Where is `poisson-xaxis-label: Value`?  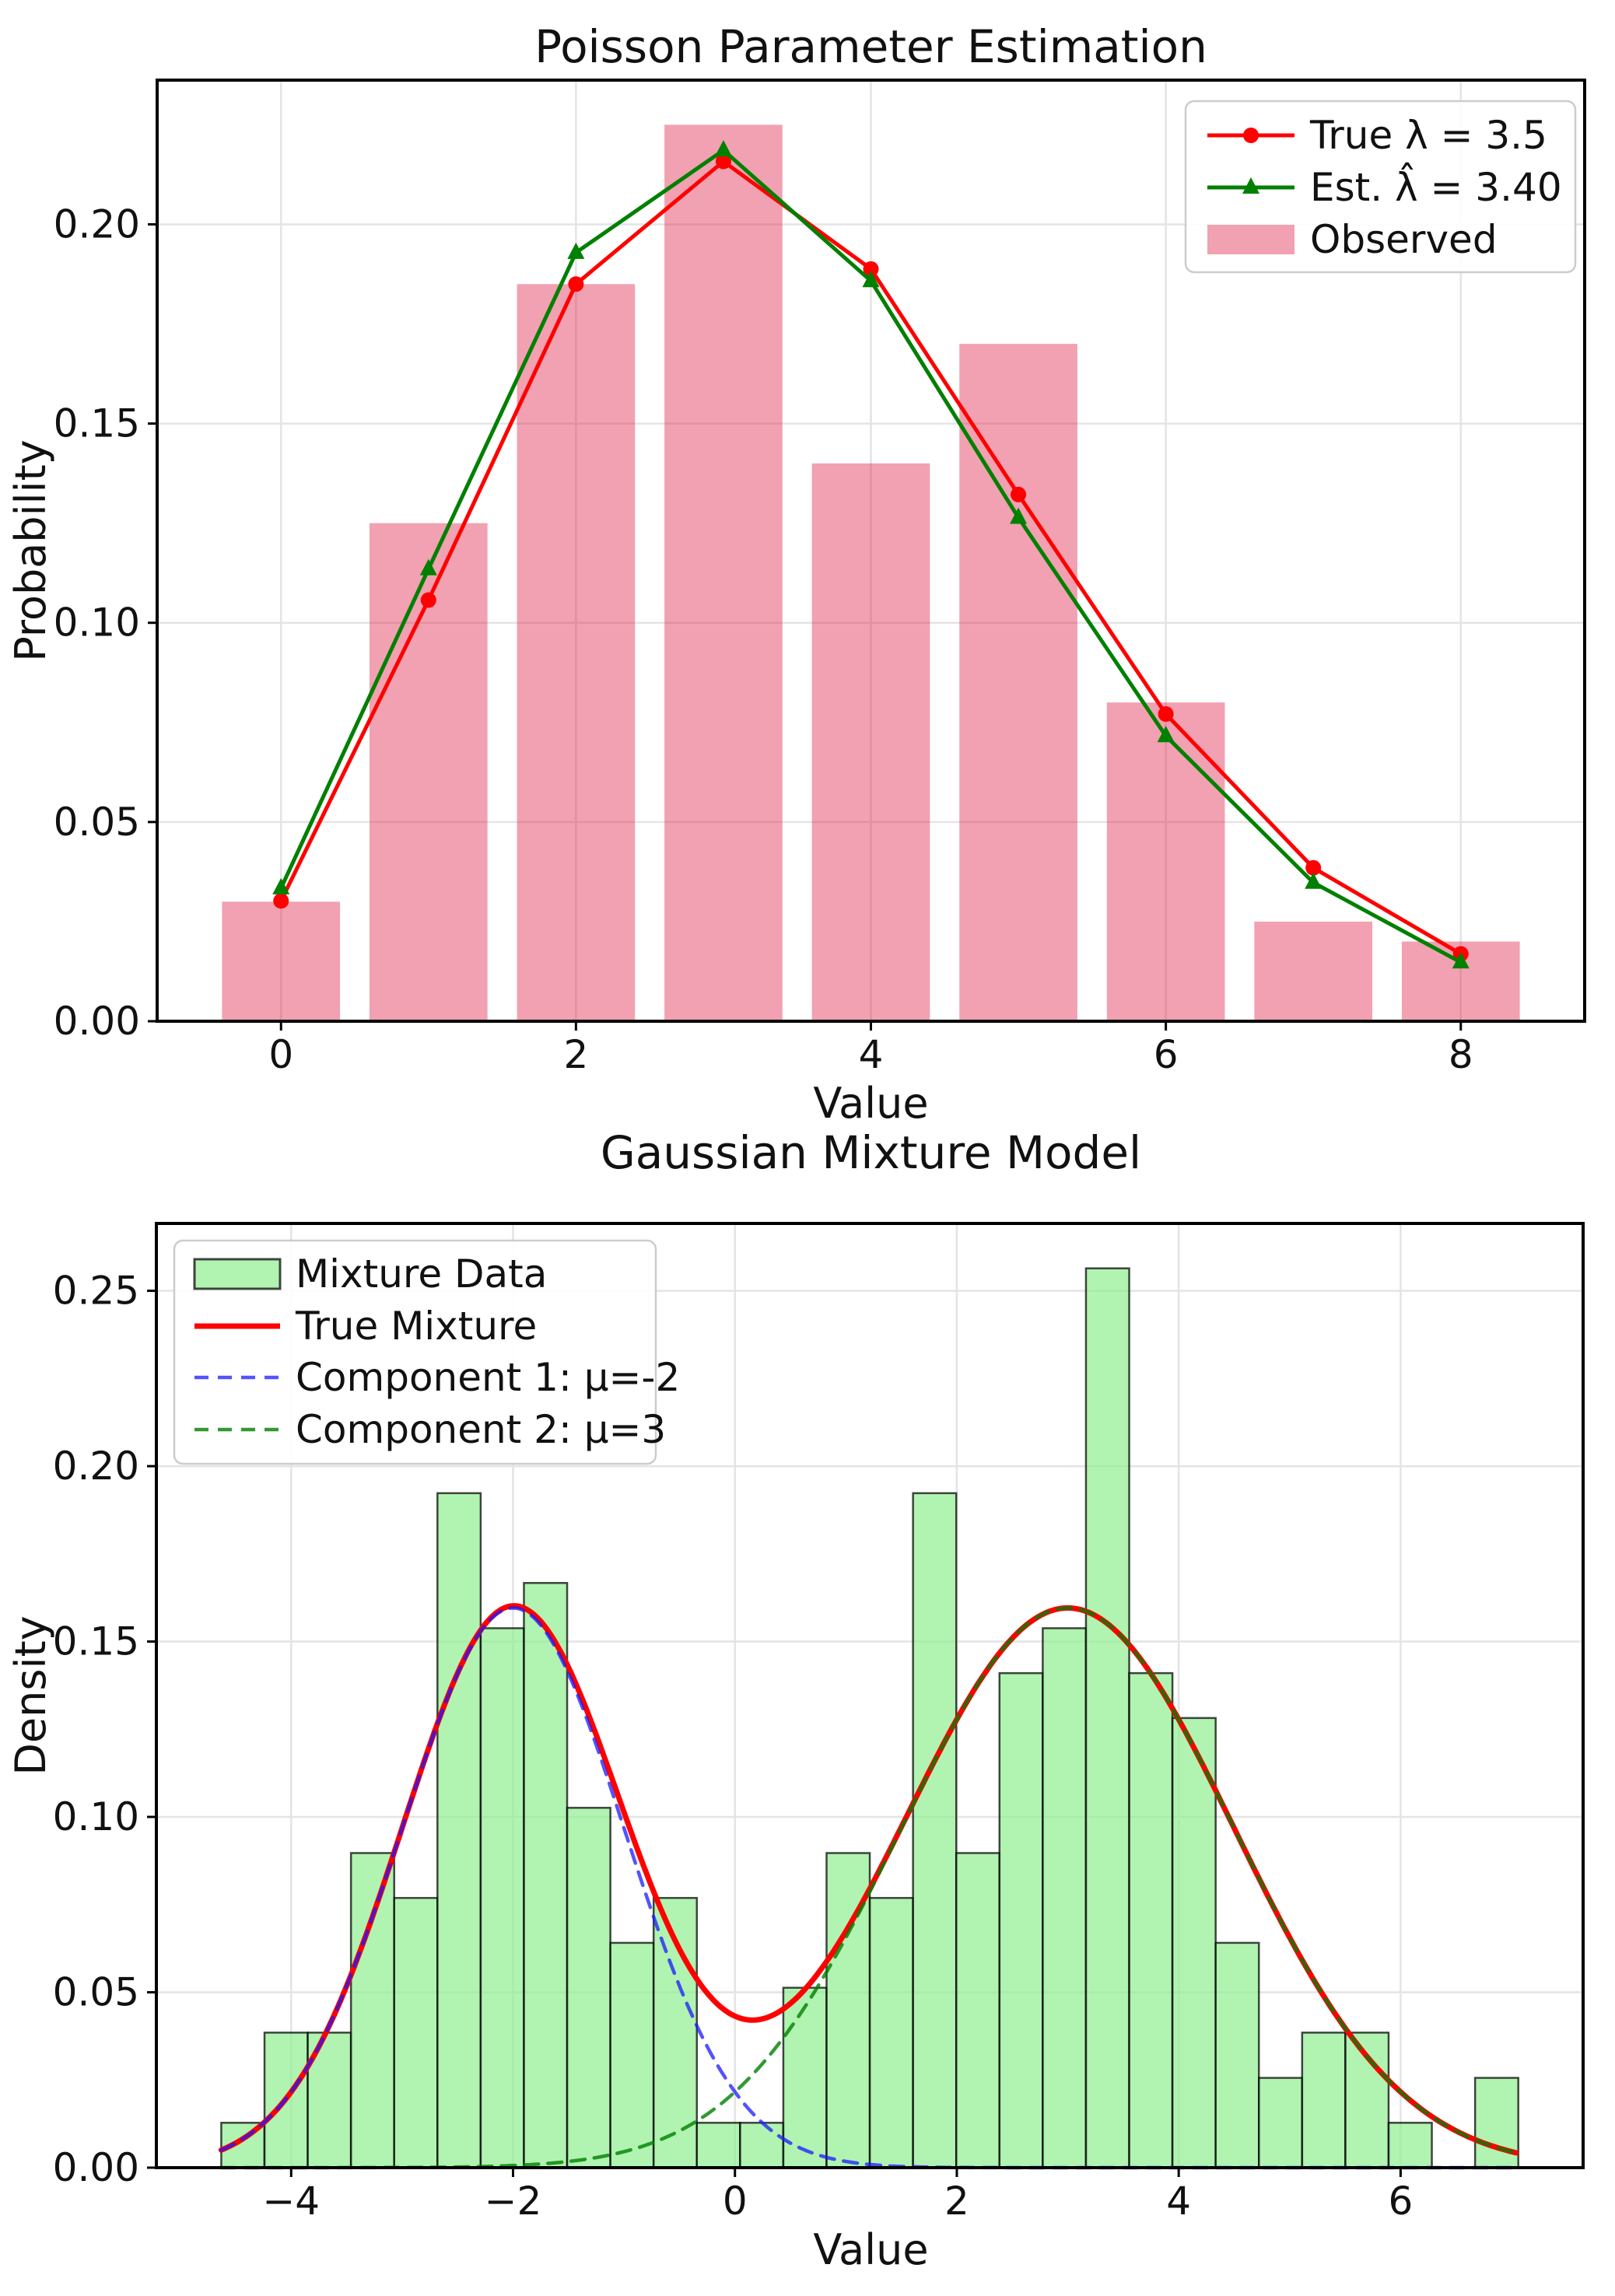
poisson-xaxis-label: Value is located at coordinates (871, 1104).